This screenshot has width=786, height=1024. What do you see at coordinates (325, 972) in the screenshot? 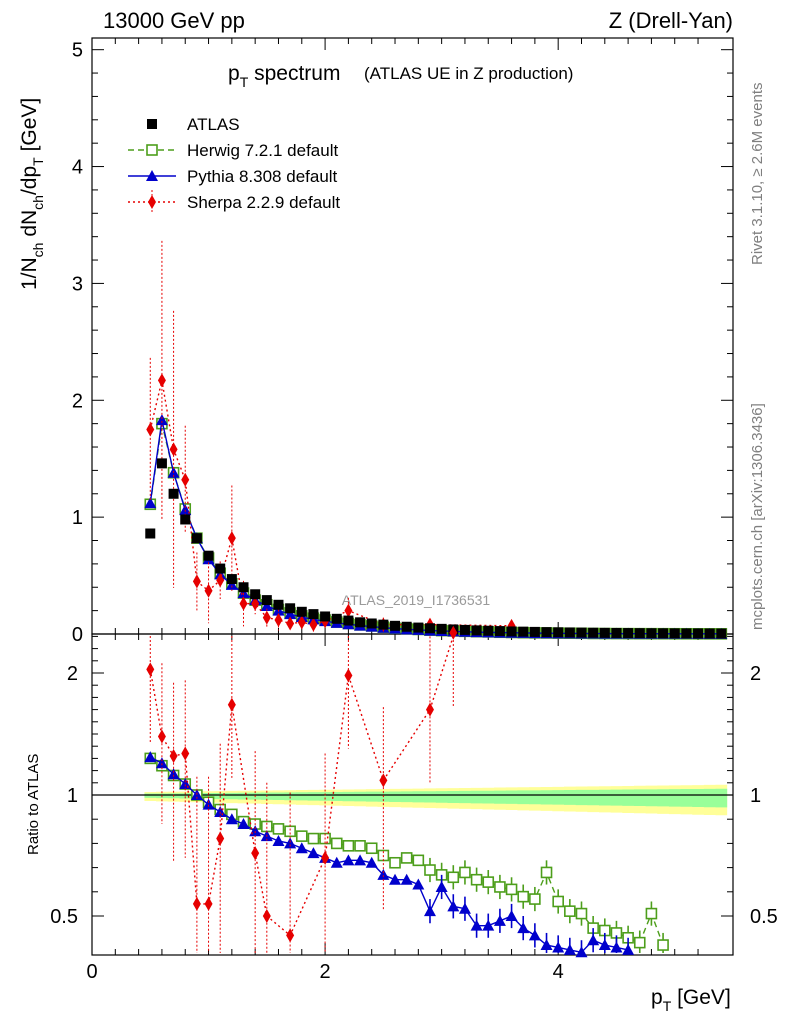
I see `x-tick-label: 2` at bounding box center [325, 972].